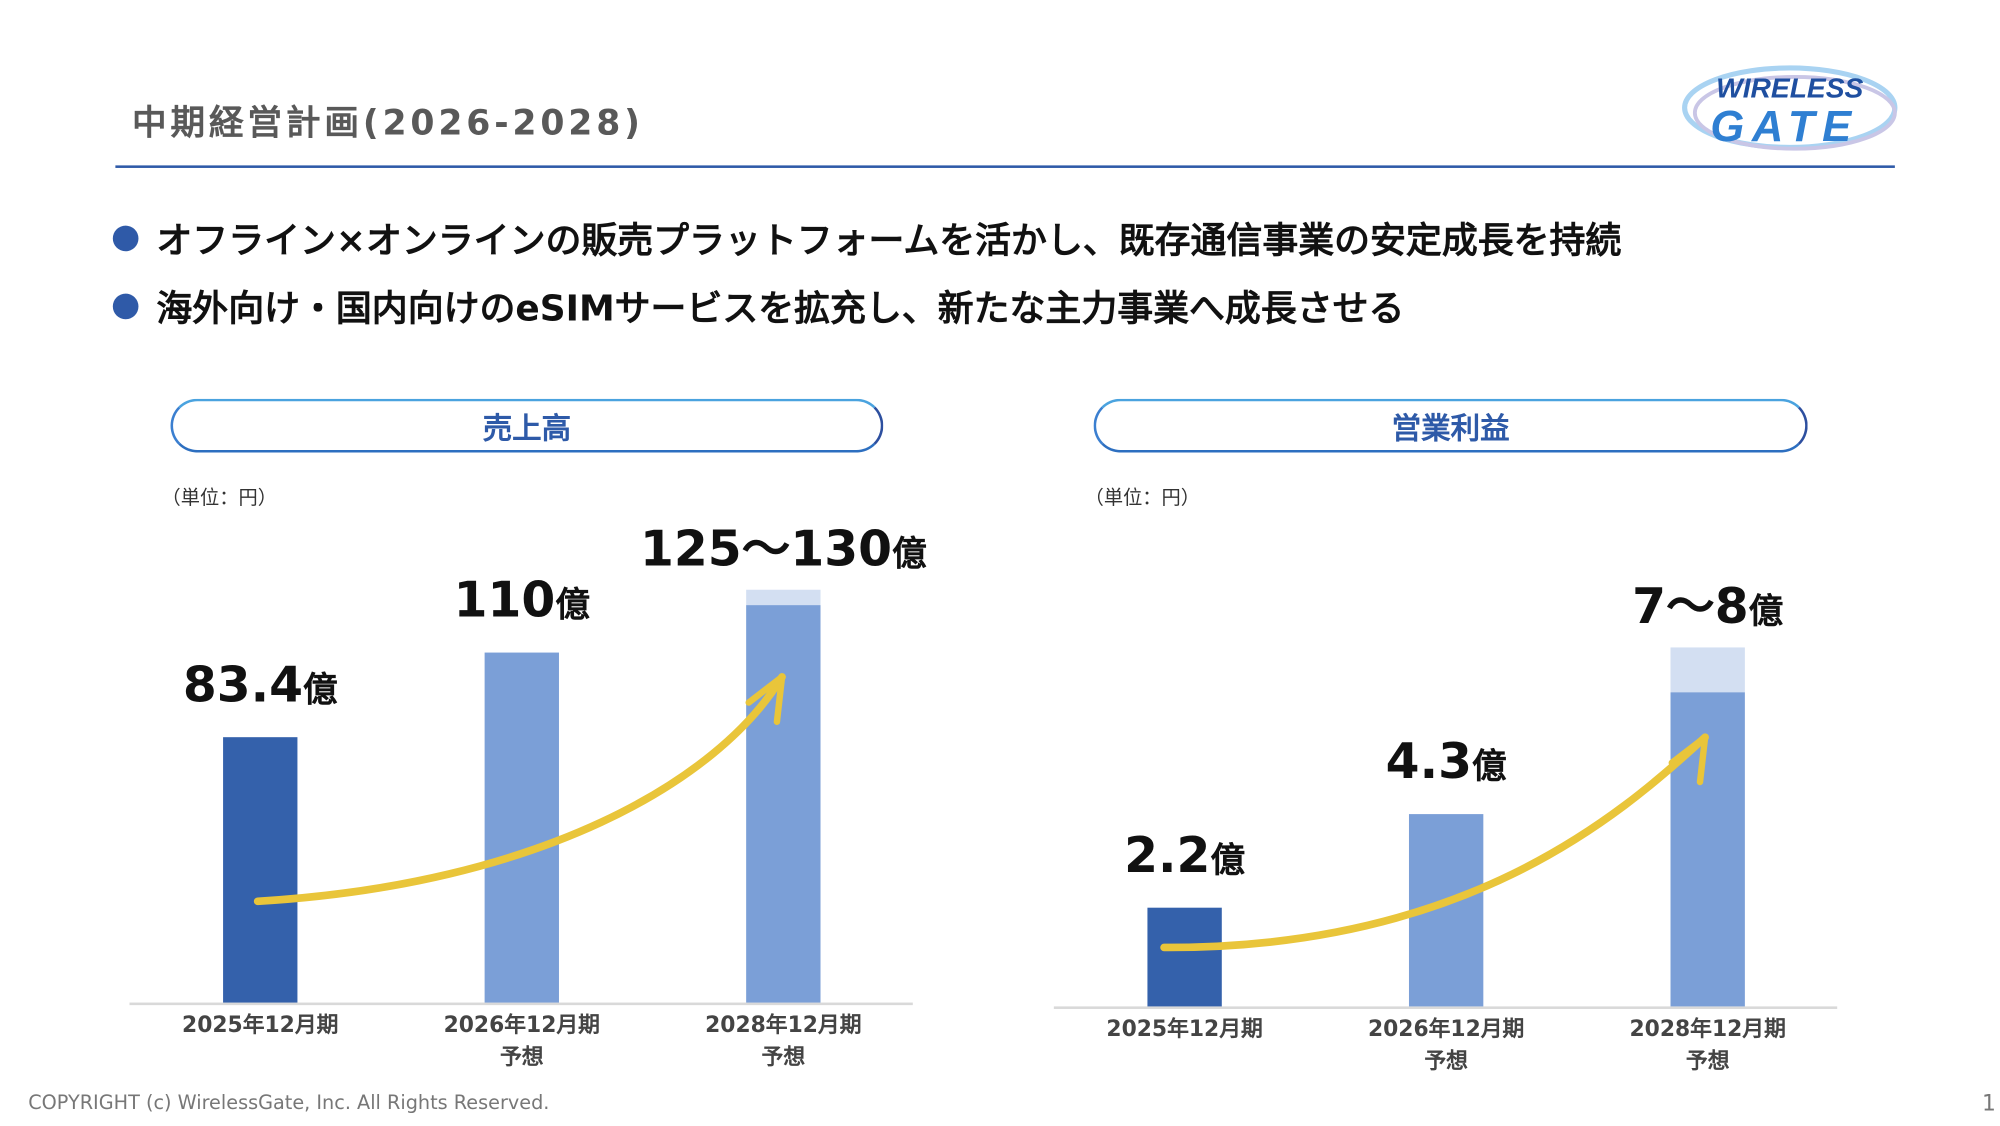 Image resolution: width=2000 pixels, height=1126 pixels. Describe the element at coordinates (243, 685) in the screenshot. I see `value-number: 83.4` at that location.